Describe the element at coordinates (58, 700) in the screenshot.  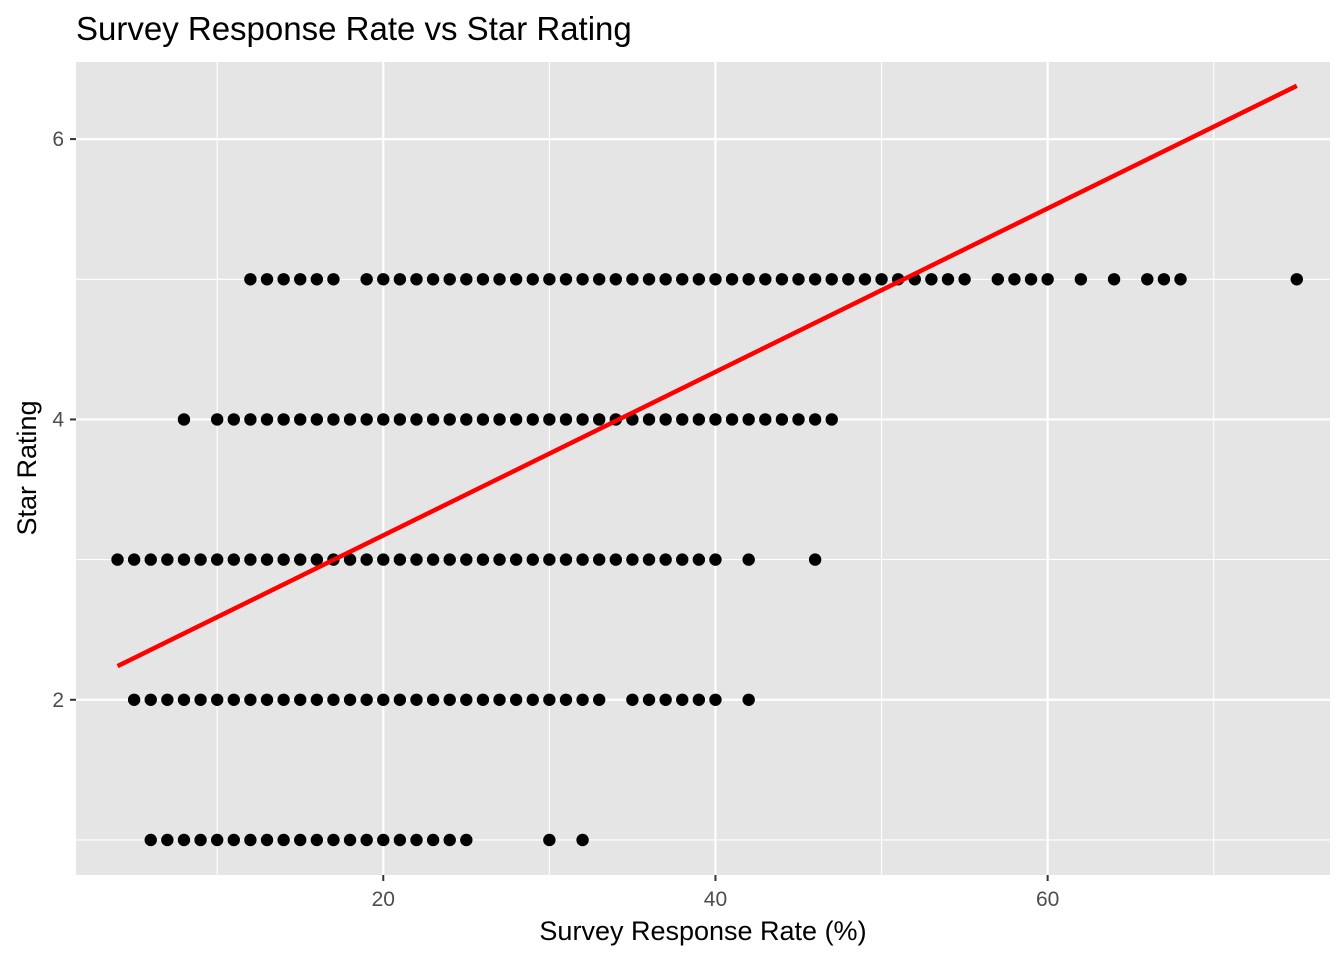
I see `y-tick-label: 2` at that location.